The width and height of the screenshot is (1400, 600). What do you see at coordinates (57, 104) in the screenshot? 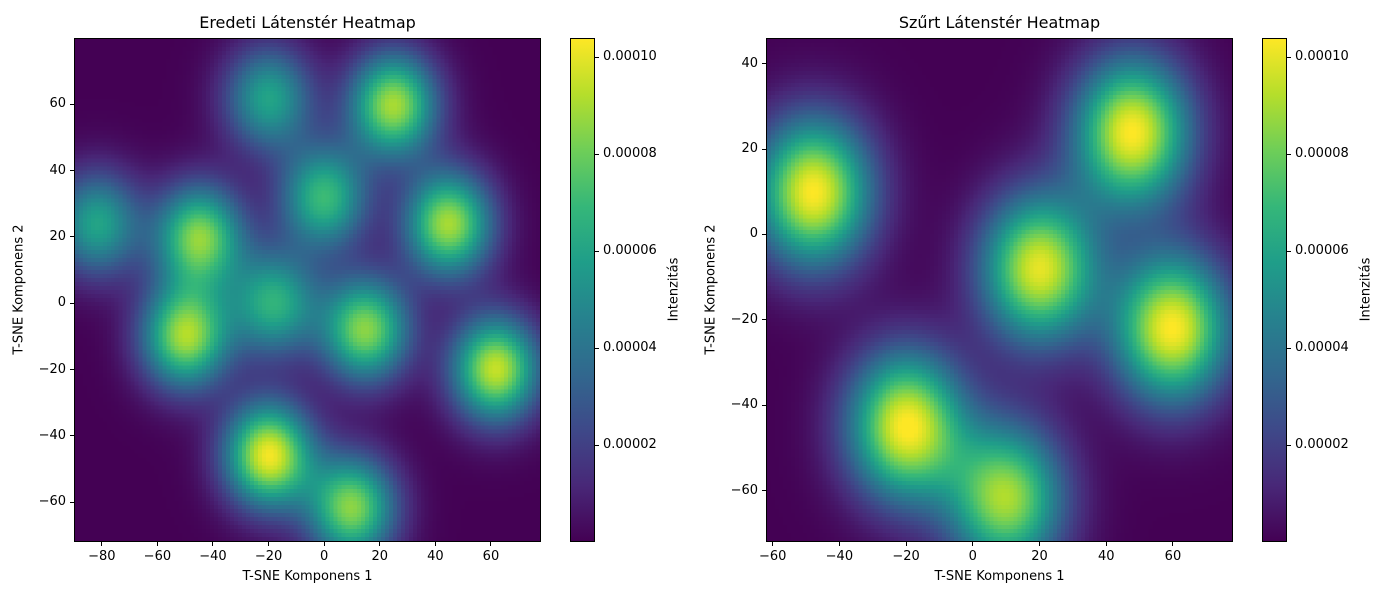
I see `y-tick-label: 60` at bounding box center [57, 104].